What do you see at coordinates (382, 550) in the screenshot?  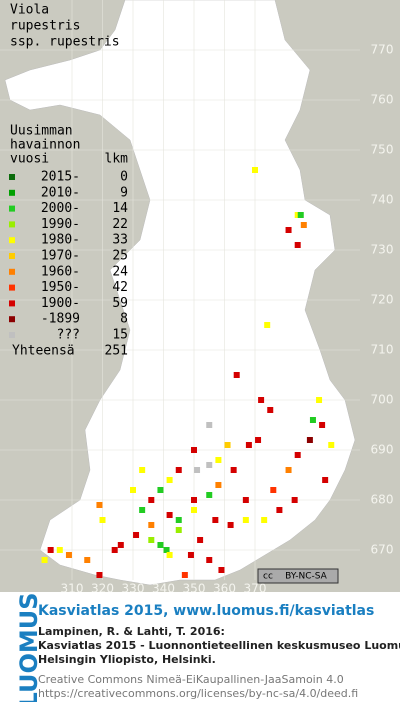 I see `y-tick-label: 670` at bounding box center [382, 550].